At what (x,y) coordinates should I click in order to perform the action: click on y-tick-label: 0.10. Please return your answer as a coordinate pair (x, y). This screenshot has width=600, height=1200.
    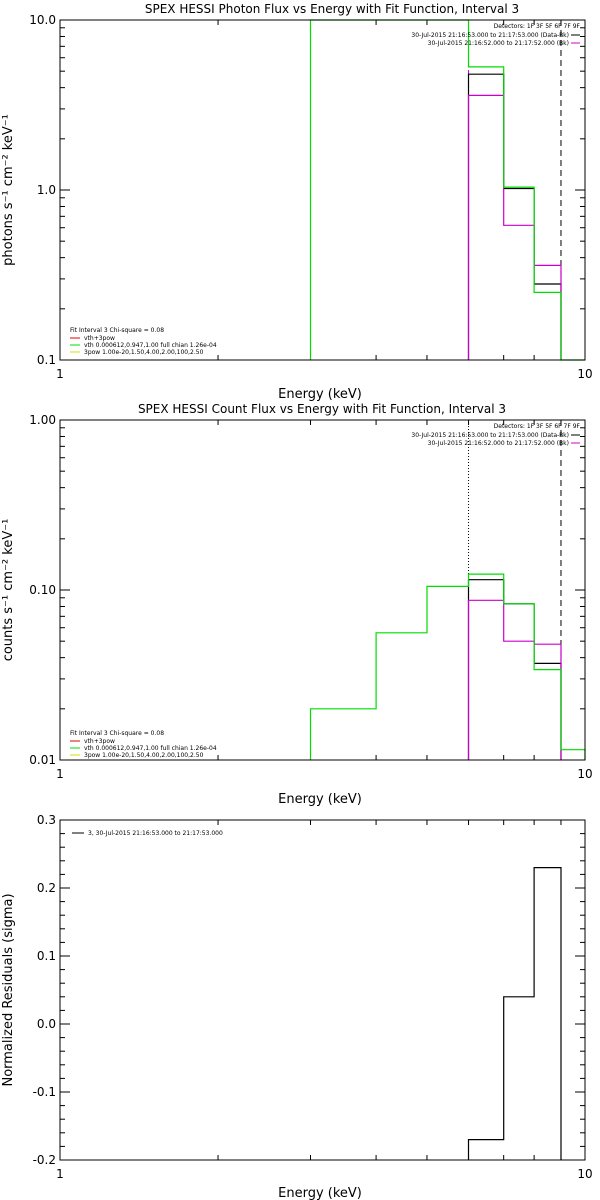
    Looking at the image, I should click on (42, 590).